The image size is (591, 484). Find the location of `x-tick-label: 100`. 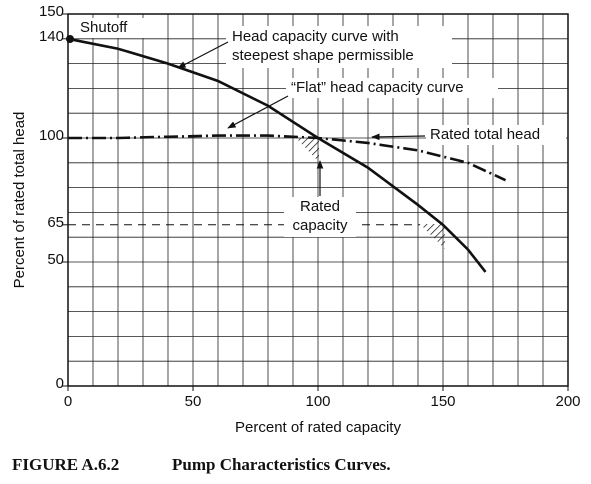

x-tick-label: 100 is located at coordinates (317, 401).